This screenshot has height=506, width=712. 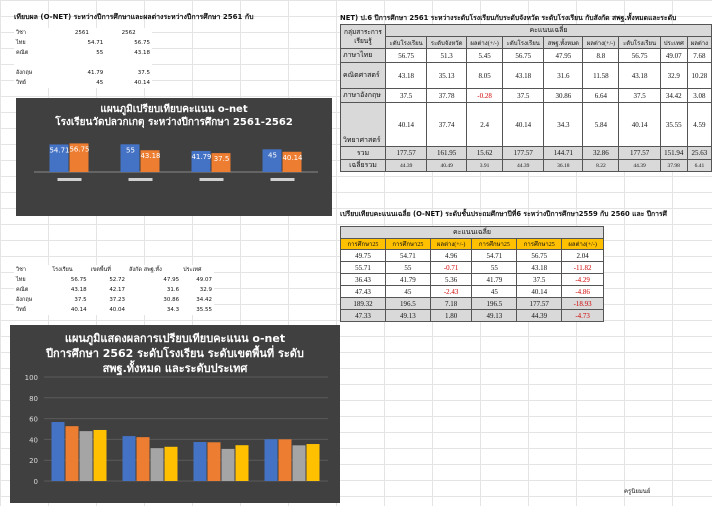 What do you see at coordinates (447, 75) in the screenshot?
I see `t3-cell: 35.13` at bounding box center [447, 75].